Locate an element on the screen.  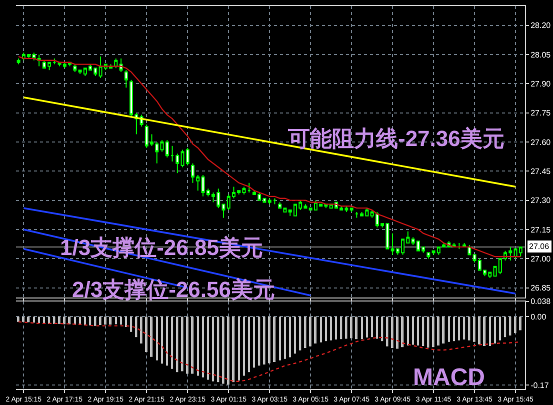
y-tick-label: 0.00 is located at coordinates (538, 317).